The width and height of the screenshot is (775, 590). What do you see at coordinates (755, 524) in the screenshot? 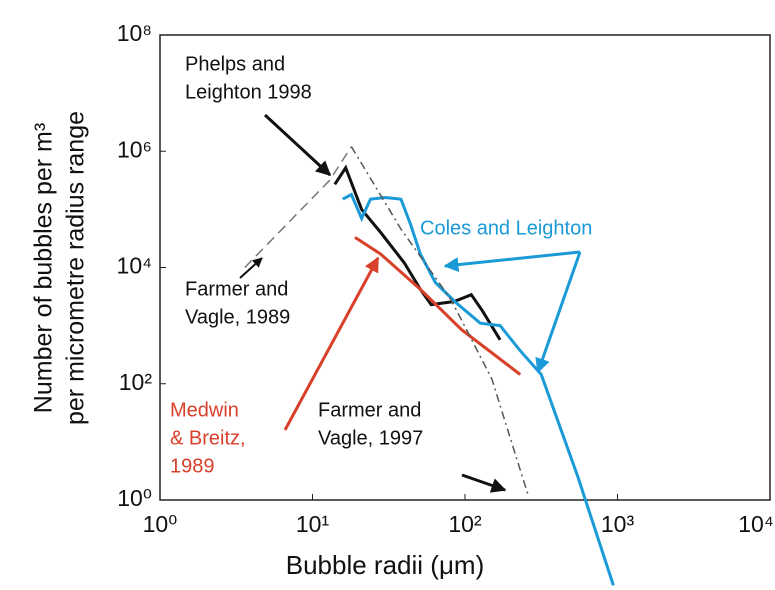
I see `x-tick-label: 10⁴` at bounding box center [755, 524].